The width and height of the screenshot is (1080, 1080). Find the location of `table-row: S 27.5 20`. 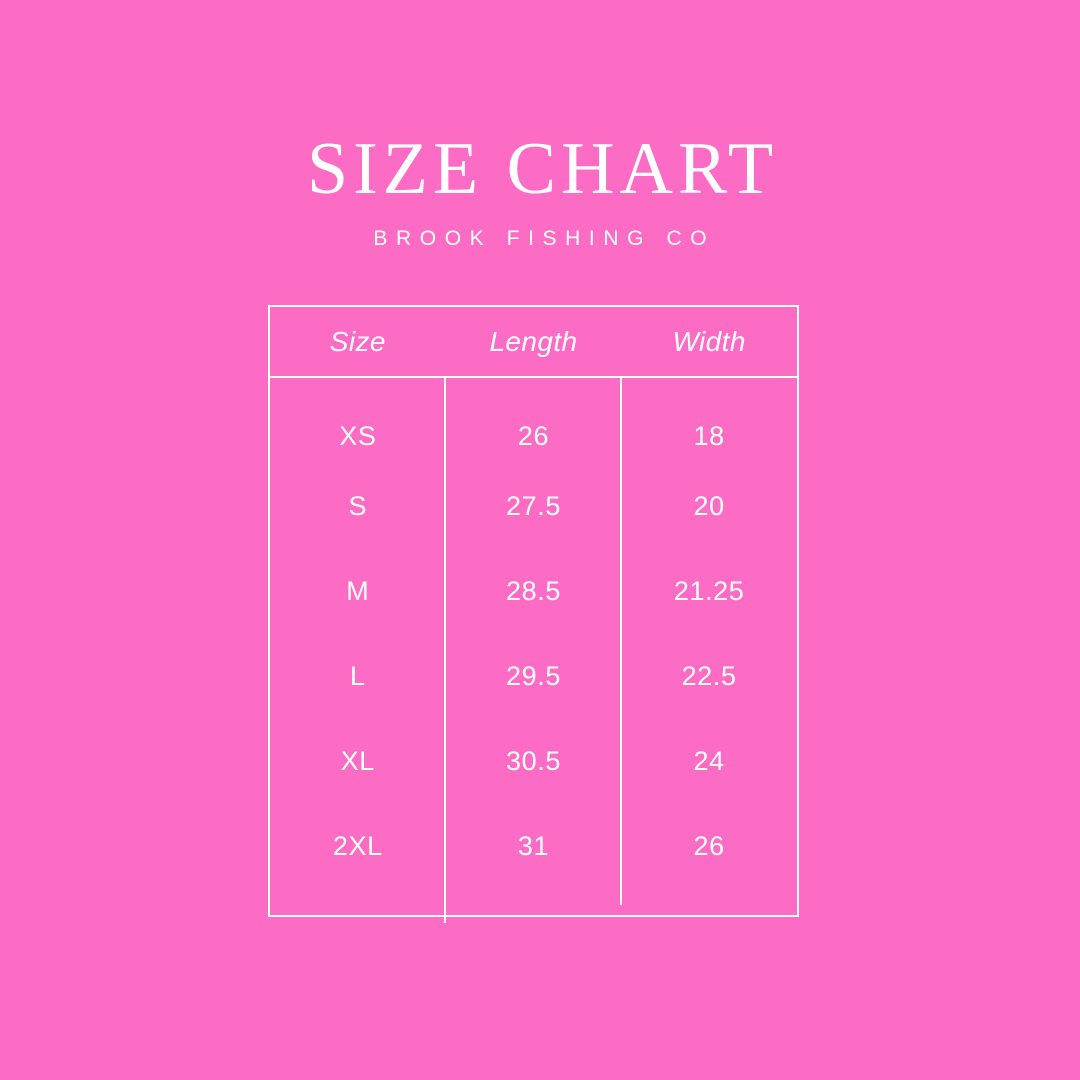

table-row: S 27.5 20 is located at coordinates (533, 505).